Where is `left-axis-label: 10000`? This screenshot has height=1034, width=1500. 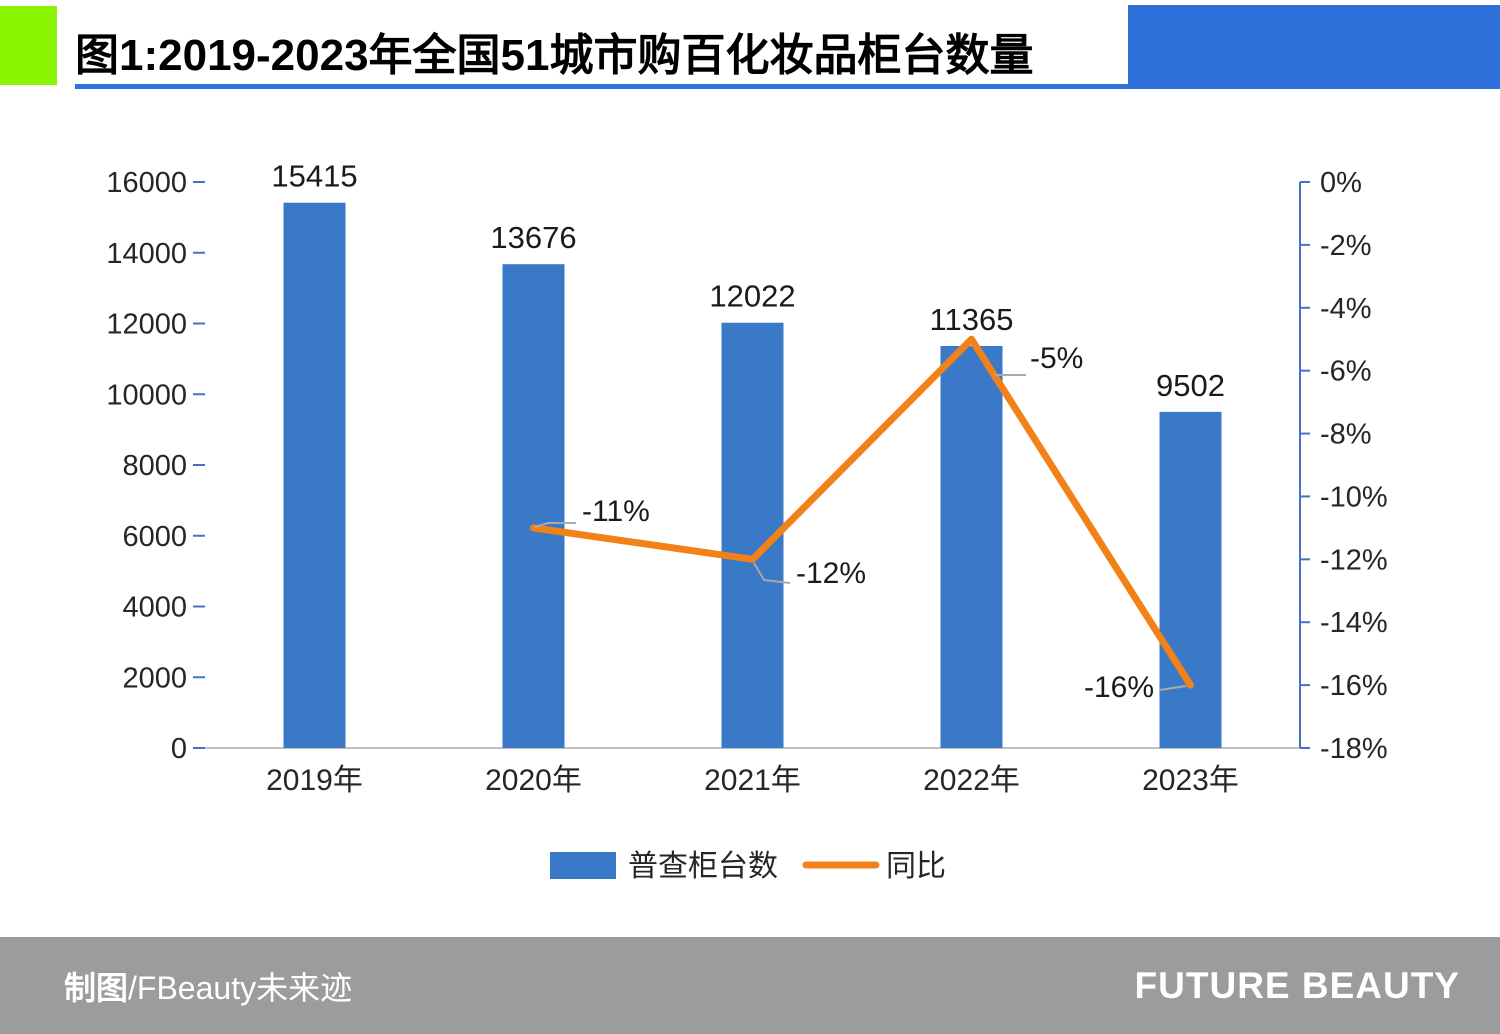 left-axis-label: 10000 is located at coordinates (146, 395).